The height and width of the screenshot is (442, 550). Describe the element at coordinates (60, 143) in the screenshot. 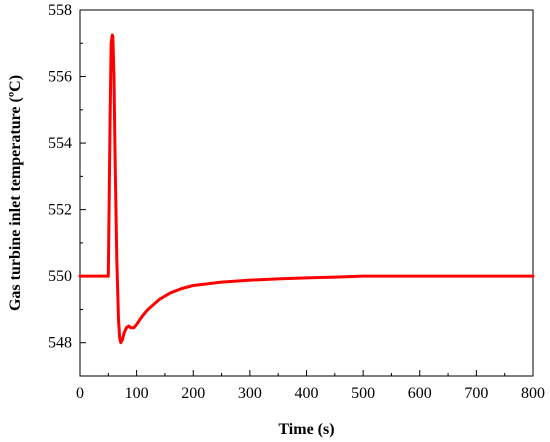

I see `y-tick-label: 554` at that location.